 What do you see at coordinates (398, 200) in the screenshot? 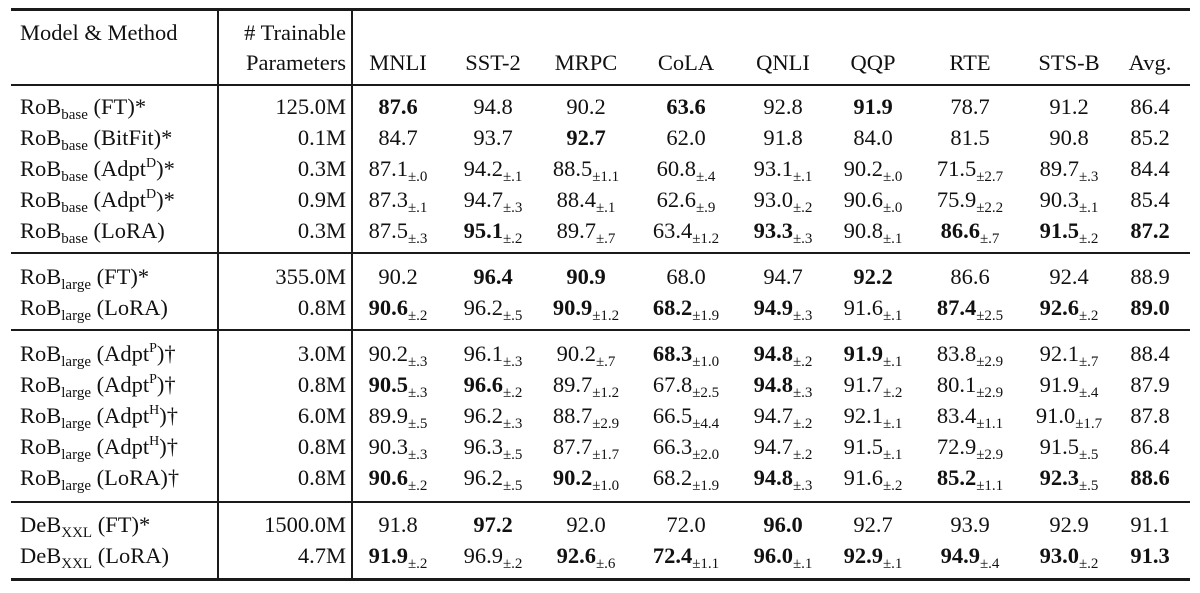
I see `score-cell: 87.3±.1` at bounding box center [398, 200].